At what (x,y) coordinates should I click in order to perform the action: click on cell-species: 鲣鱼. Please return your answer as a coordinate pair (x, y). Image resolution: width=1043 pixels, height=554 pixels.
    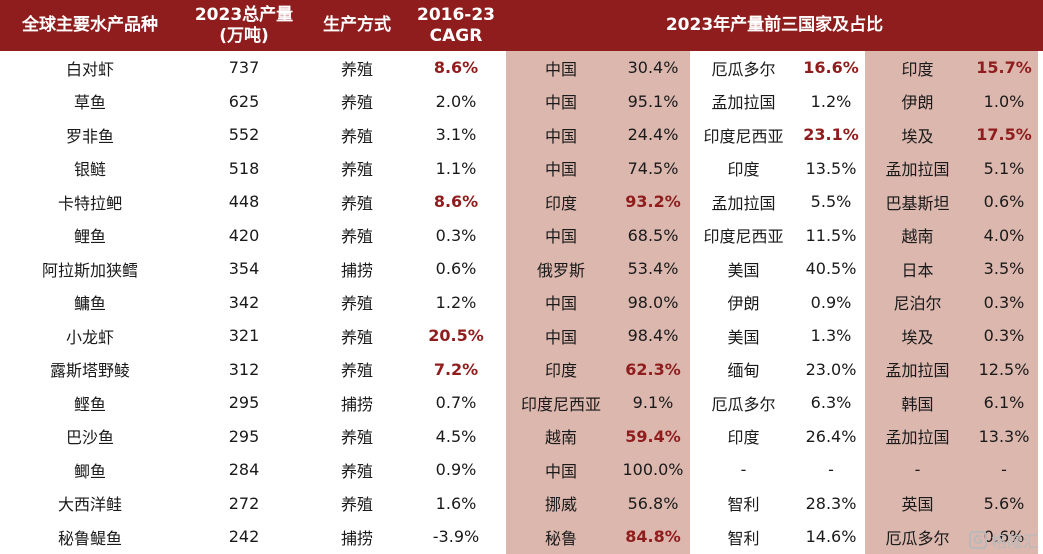
    Looking at the image, I should click on (89, 404).